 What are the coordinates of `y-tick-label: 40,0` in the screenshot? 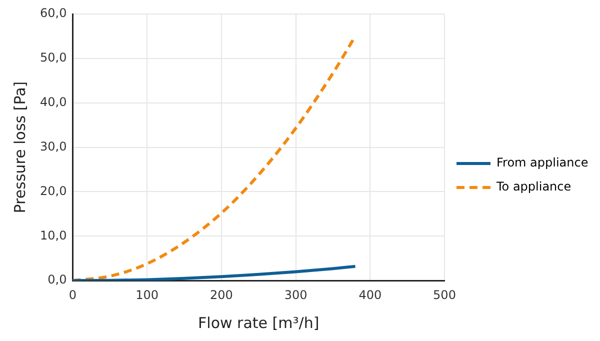 It's located at (53, 101).